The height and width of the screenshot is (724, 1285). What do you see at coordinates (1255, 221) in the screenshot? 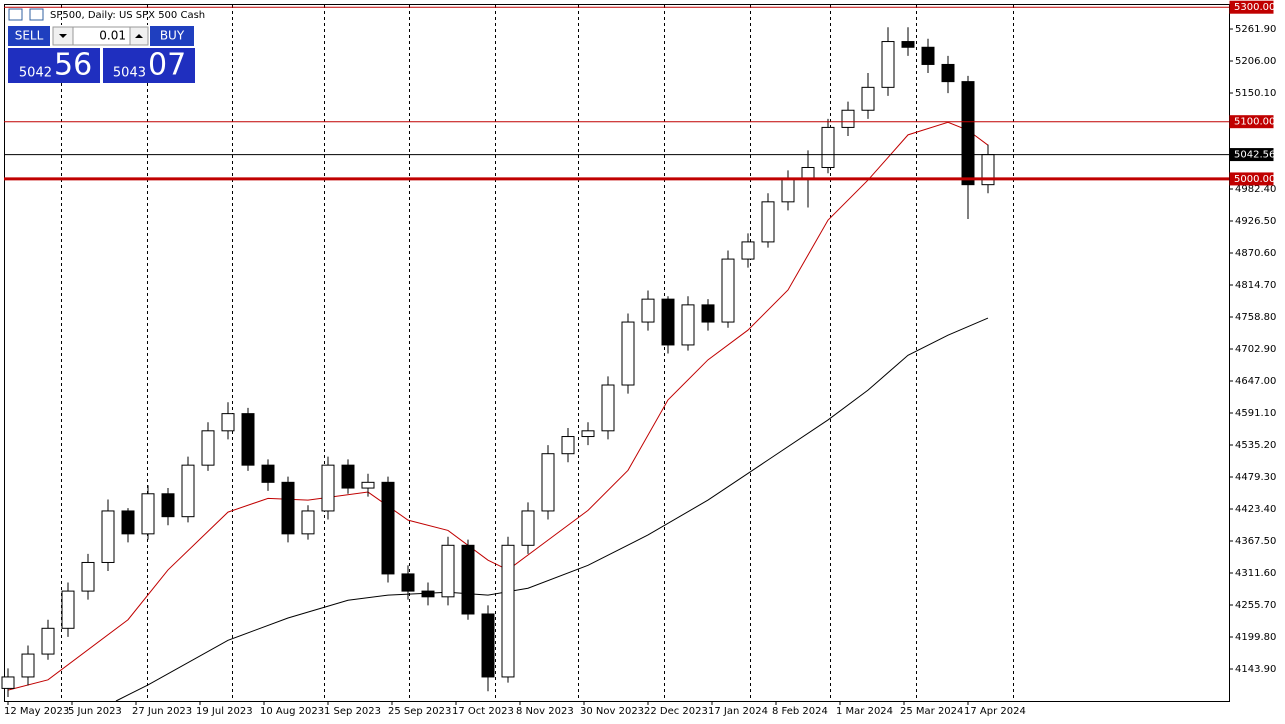
I see `y-tick-label: 4926.50` at bounding box center [1255, 221].